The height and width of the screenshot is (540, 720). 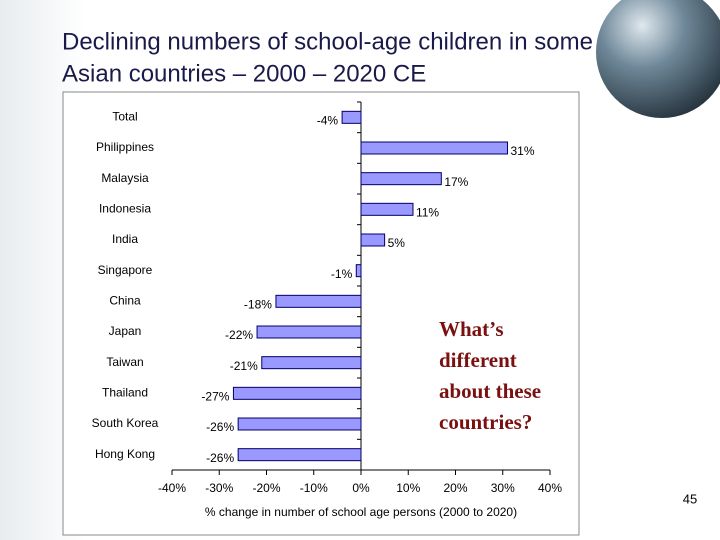 What do you see at coordinates (125, 239) in the screenshot?
I see `category-label: India` at bounding box center [125, 239].